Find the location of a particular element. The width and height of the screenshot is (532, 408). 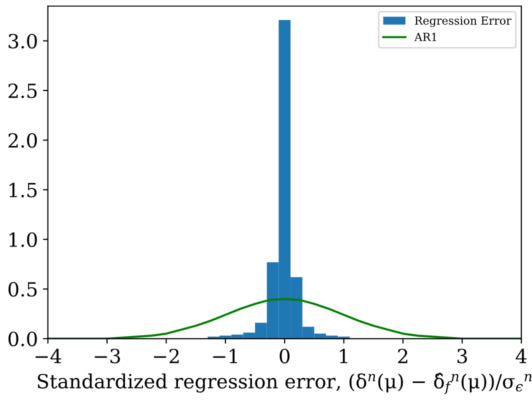

x-tick-label: 4 is located at coordinates (521, 356).